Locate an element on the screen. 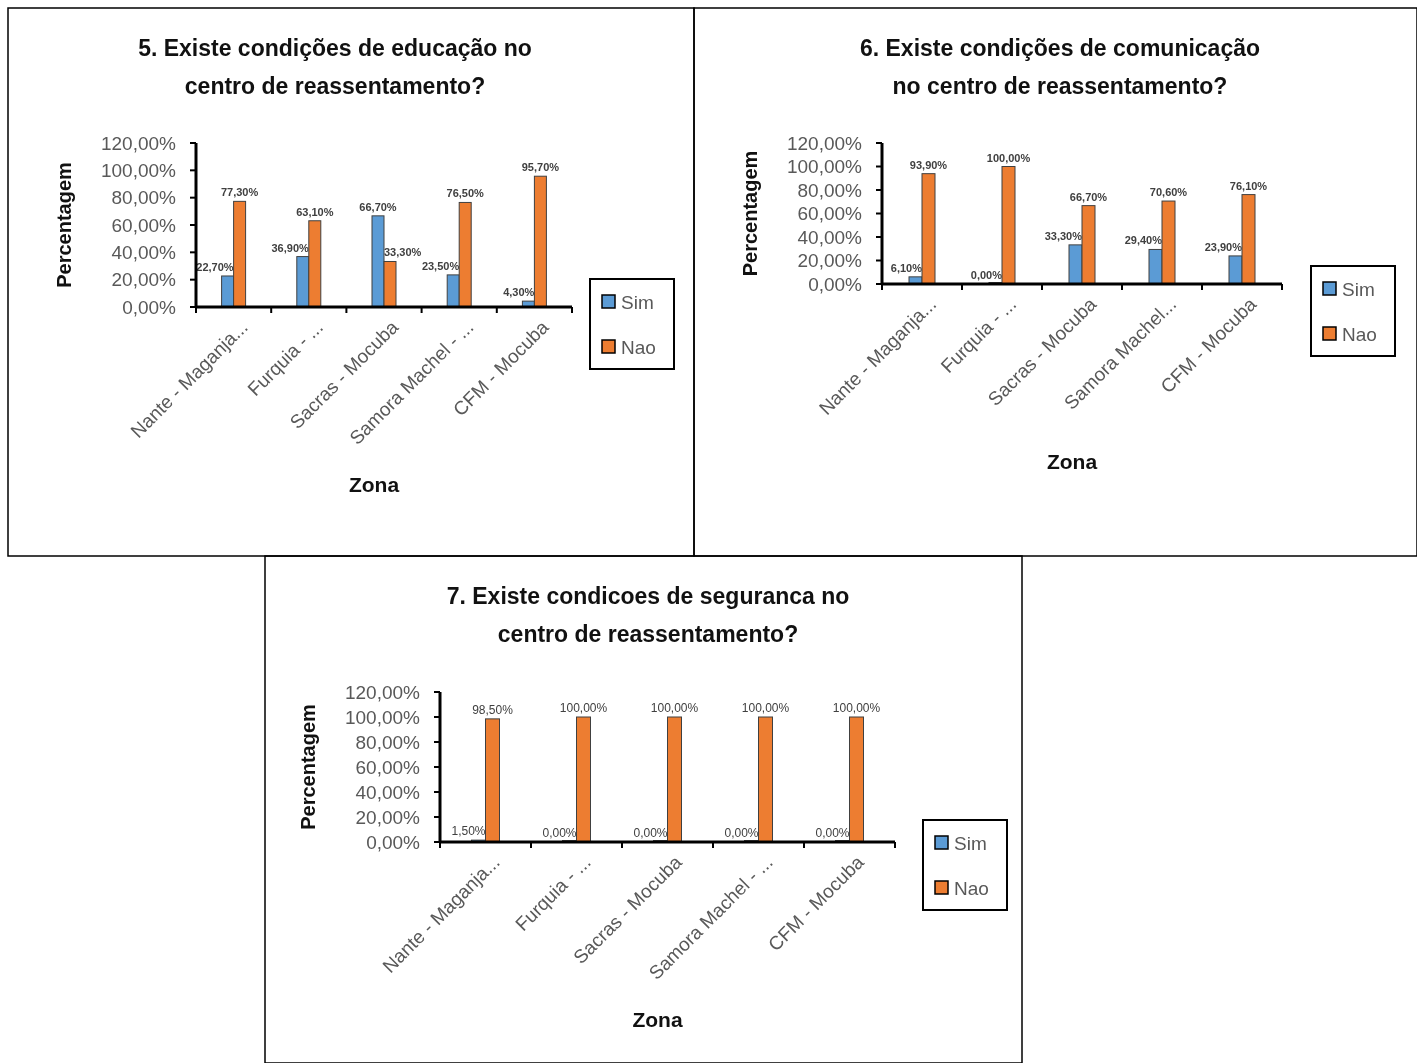 Image resolution: width=1417 pixels, height=1063 pixels. chart-title: 6. Existe condições de comunicação no centro de reassentamento? is located at coordinates (1060, 67).